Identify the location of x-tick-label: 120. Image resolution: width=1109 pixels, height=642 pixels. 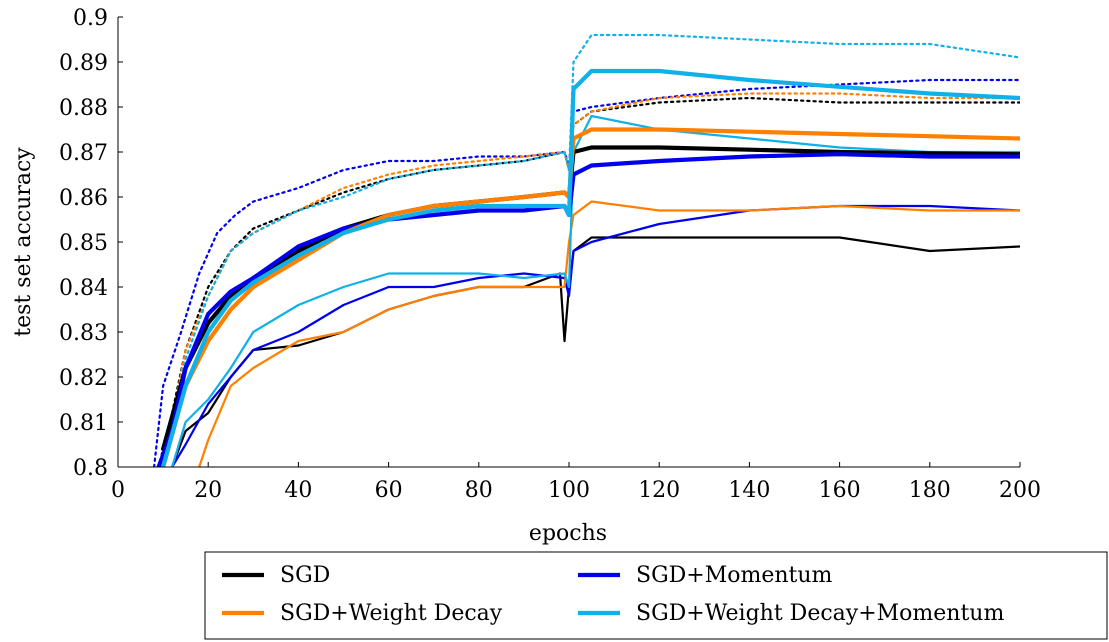
(659, 490).